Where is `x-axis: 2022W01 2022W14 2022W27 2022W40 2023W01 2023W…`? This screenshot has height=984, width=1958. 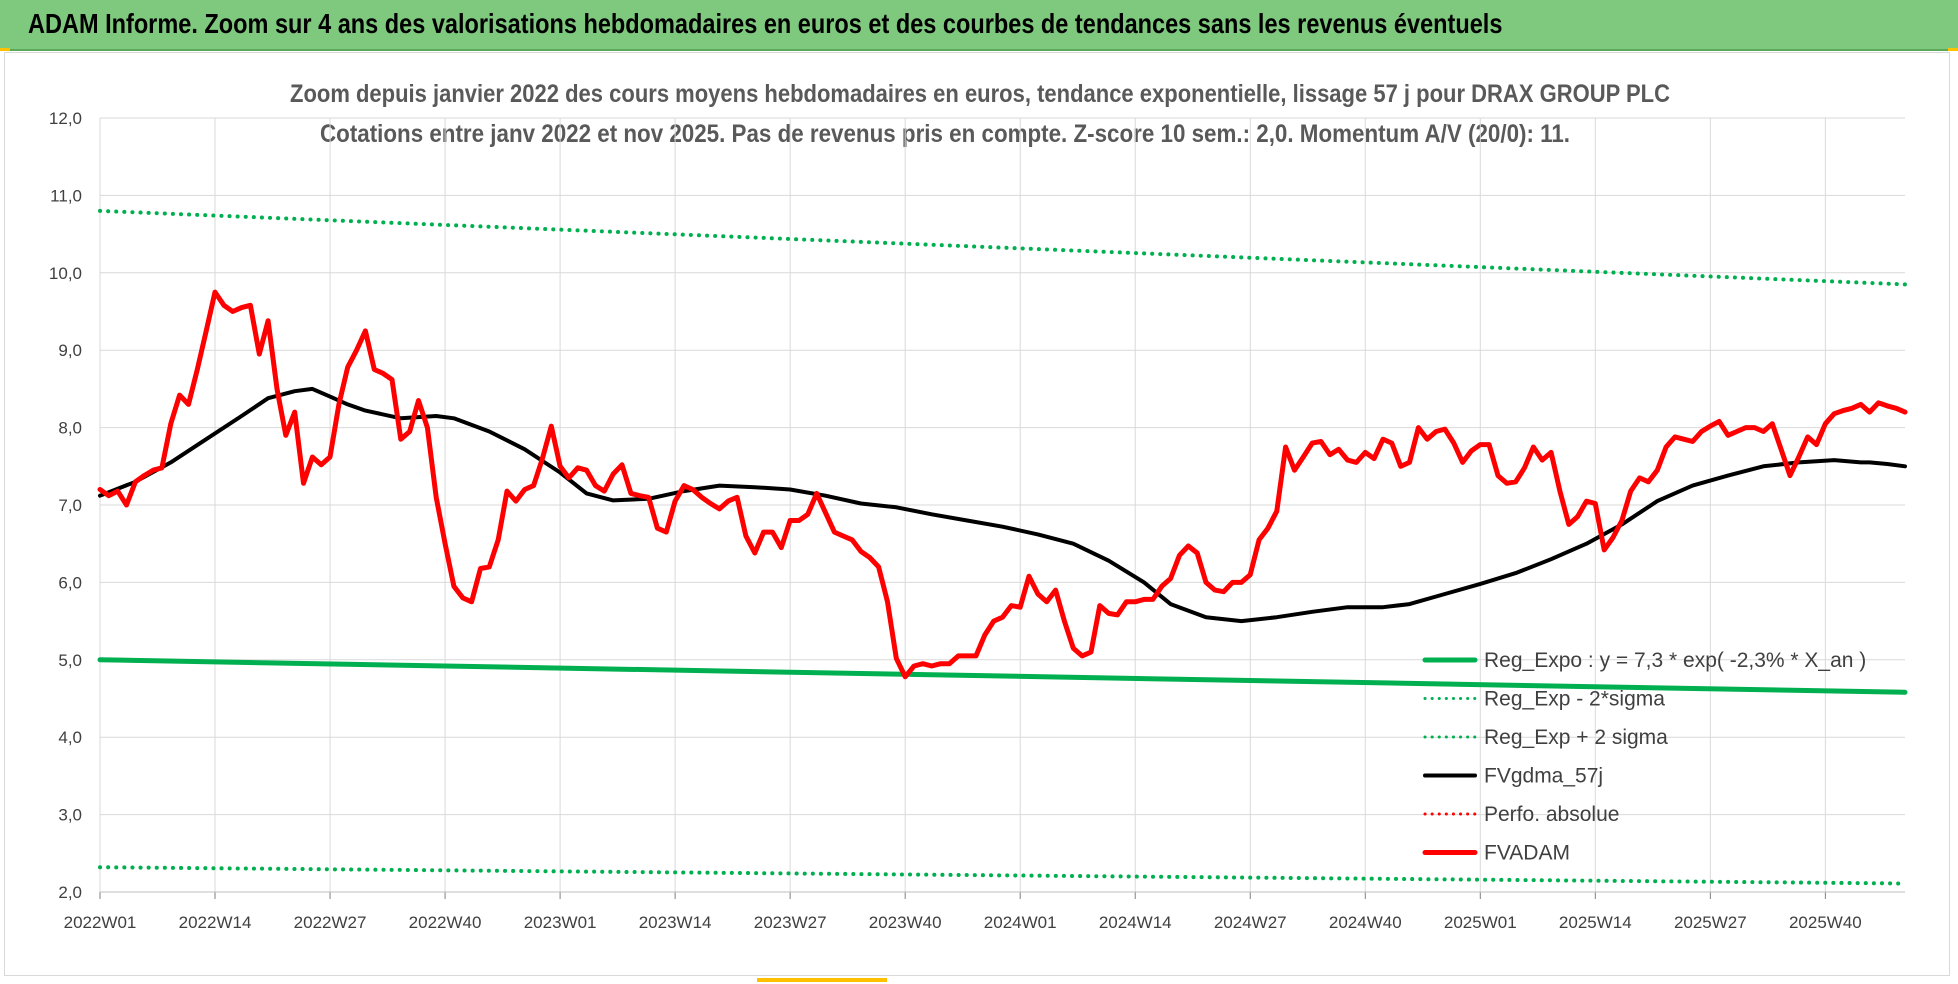
x-axis: 2022W01 2022W14 2022W27 2022W40 2023W01 2023W… is located at coordinates (984, 911).